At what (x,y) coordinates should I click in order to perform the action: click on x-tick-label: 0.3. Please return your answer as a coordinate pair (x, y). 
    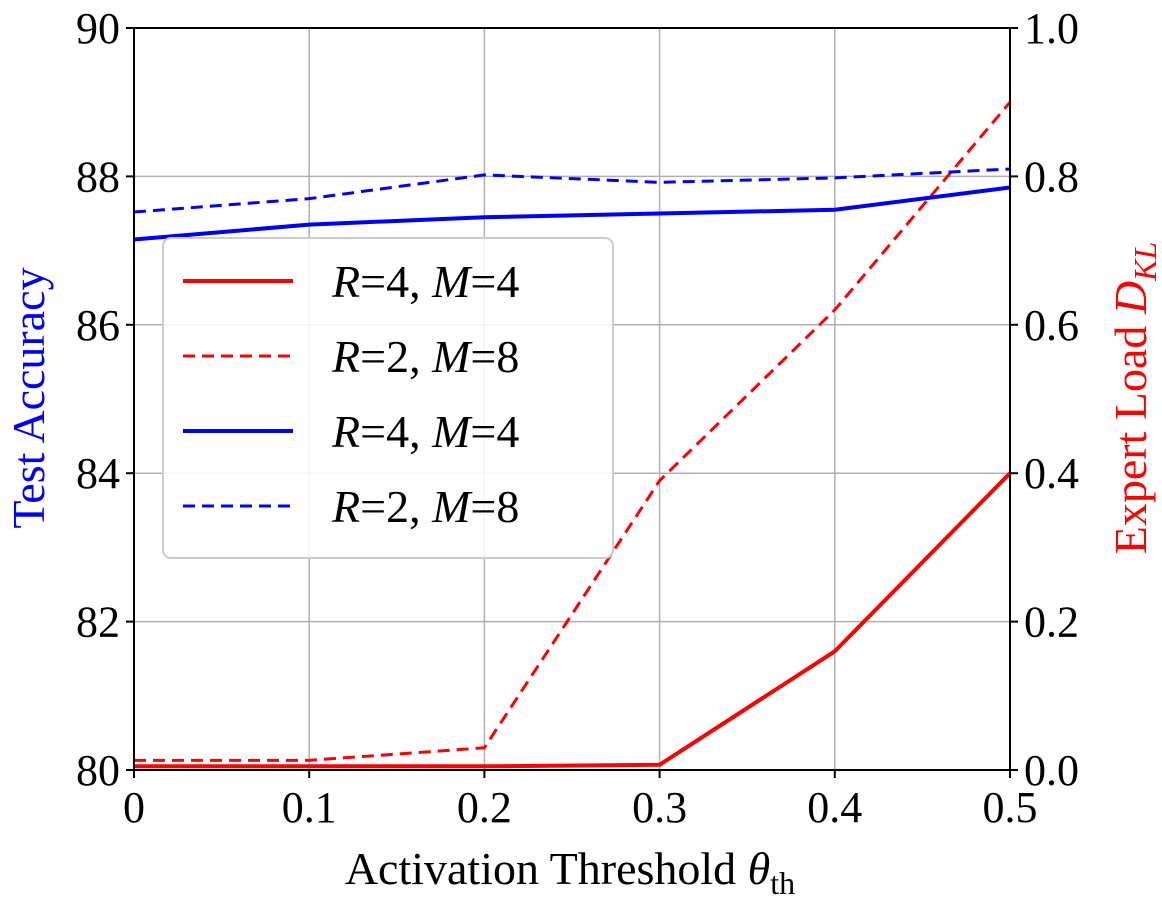
    Looking at the image, I should click on (659, 807).